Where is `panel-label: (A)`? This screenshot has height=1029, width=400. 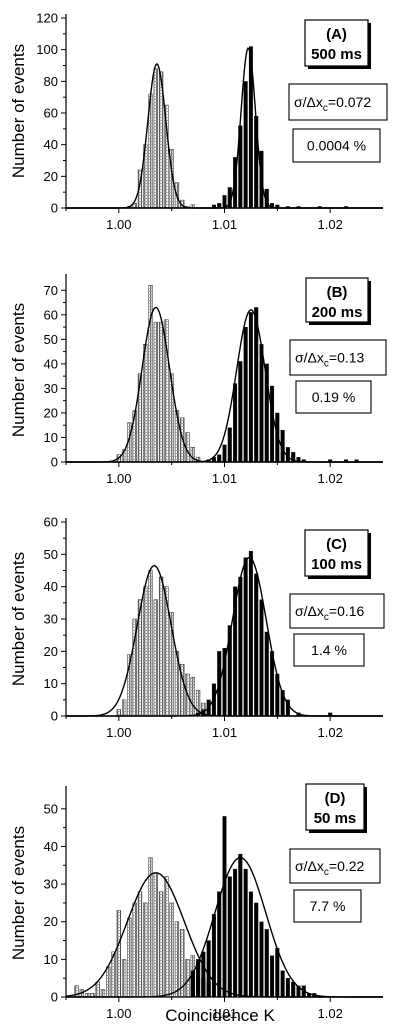
panel-label: (A) is located at coordinates (336, 34).